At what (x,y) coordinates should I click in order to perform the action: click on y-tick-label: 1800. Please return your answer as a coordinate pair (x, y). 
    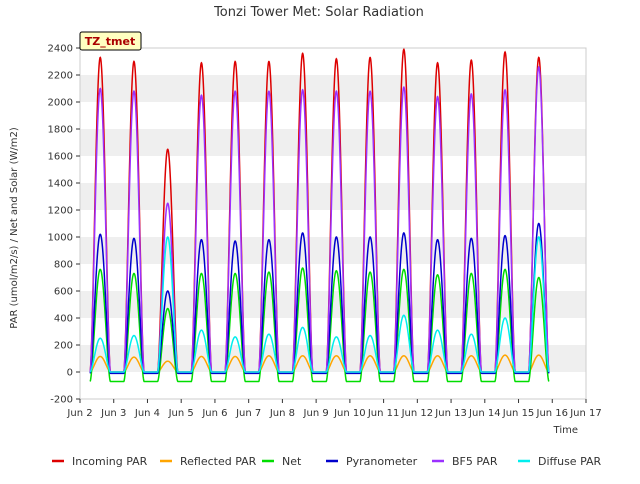
    Looking at the image, I should click on (60, 130).